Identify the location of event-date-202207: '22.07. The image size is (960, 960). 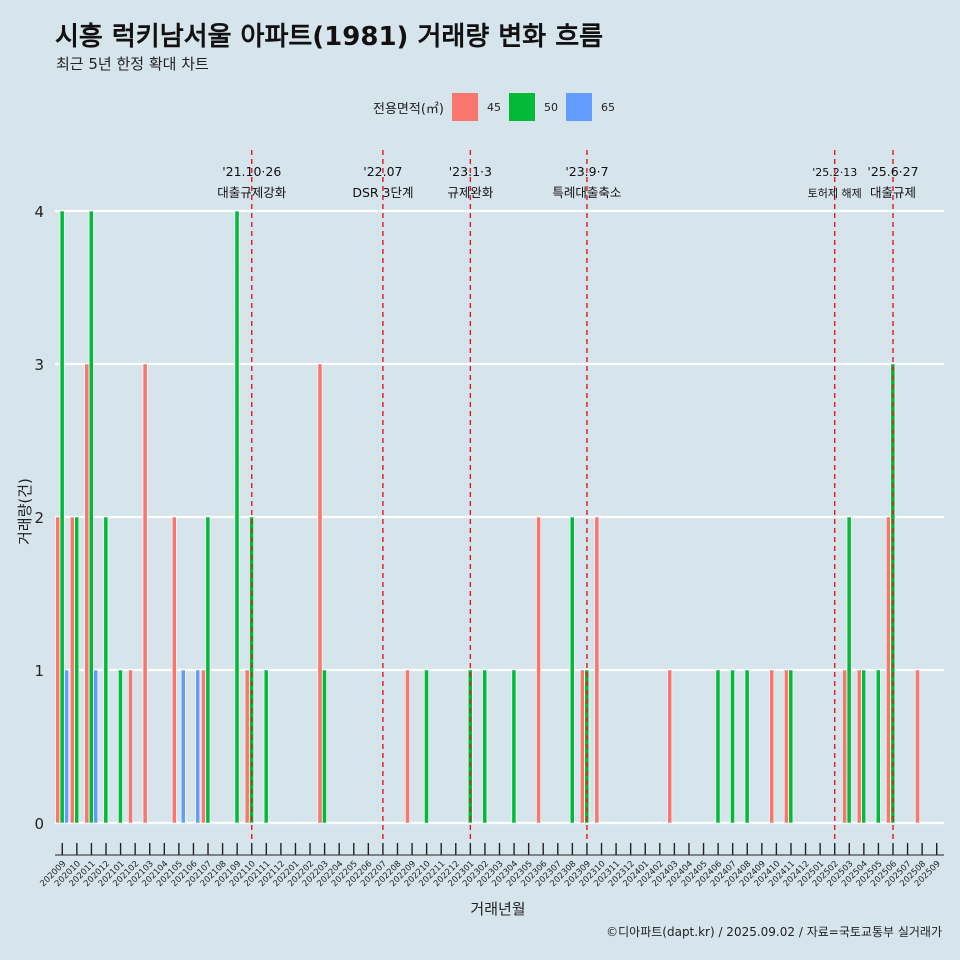
(382, 171).